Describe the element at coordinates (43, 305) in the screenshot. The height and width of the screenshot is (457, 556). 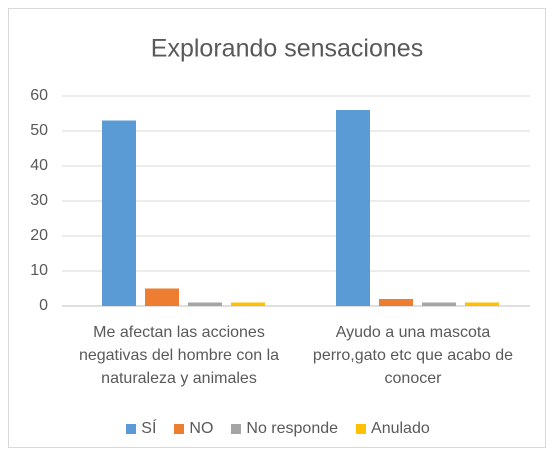
I see `y-tick-label: 0` at that location.